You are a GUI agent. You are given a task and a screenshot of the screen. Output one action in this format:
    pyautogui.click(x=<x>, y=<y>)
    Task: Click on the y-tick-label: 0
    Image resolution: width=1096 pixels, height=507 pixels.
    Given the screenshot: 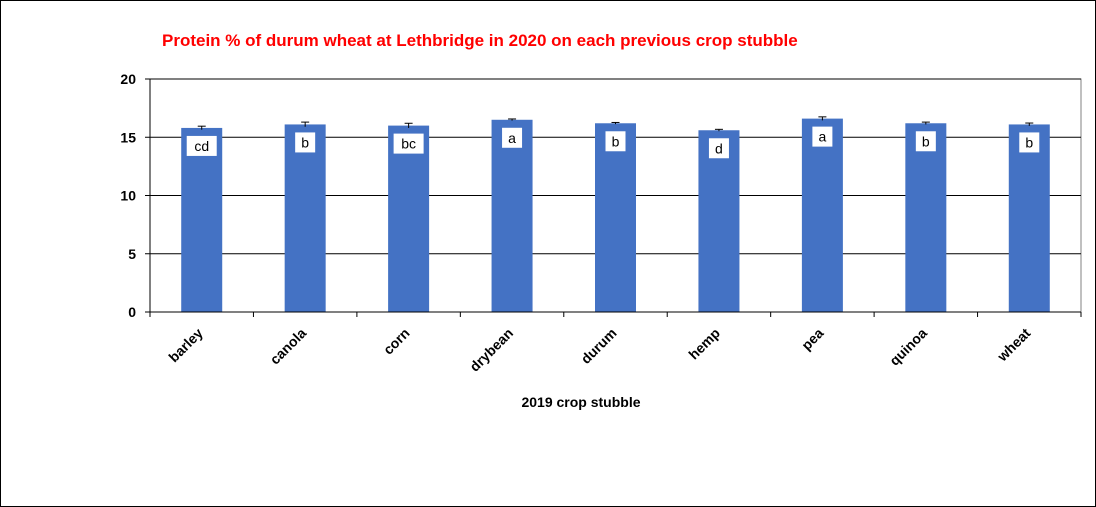 What is the action you would take?
    pyautogui.click(x=132, y=312)
    